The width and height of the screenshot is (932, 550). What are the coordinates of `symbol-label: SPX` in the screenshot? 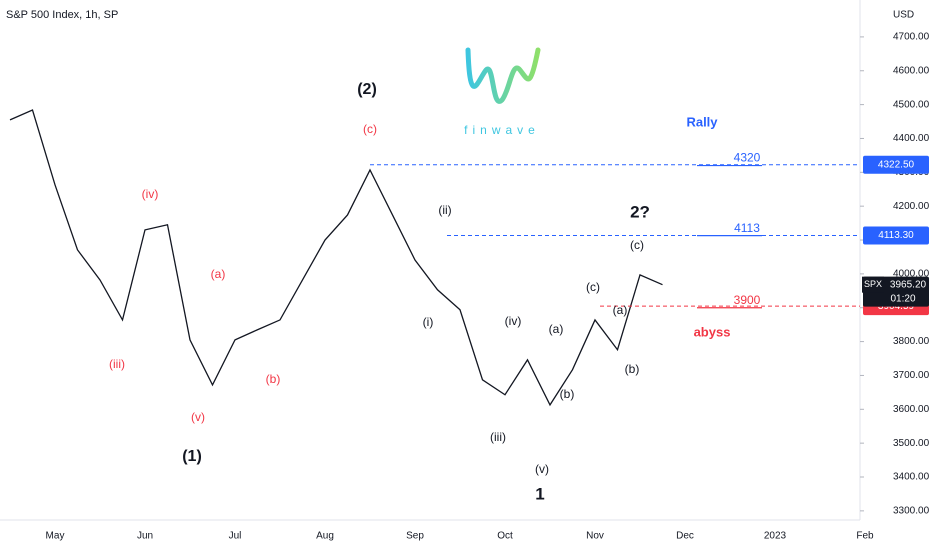 It's located at (873, 284).